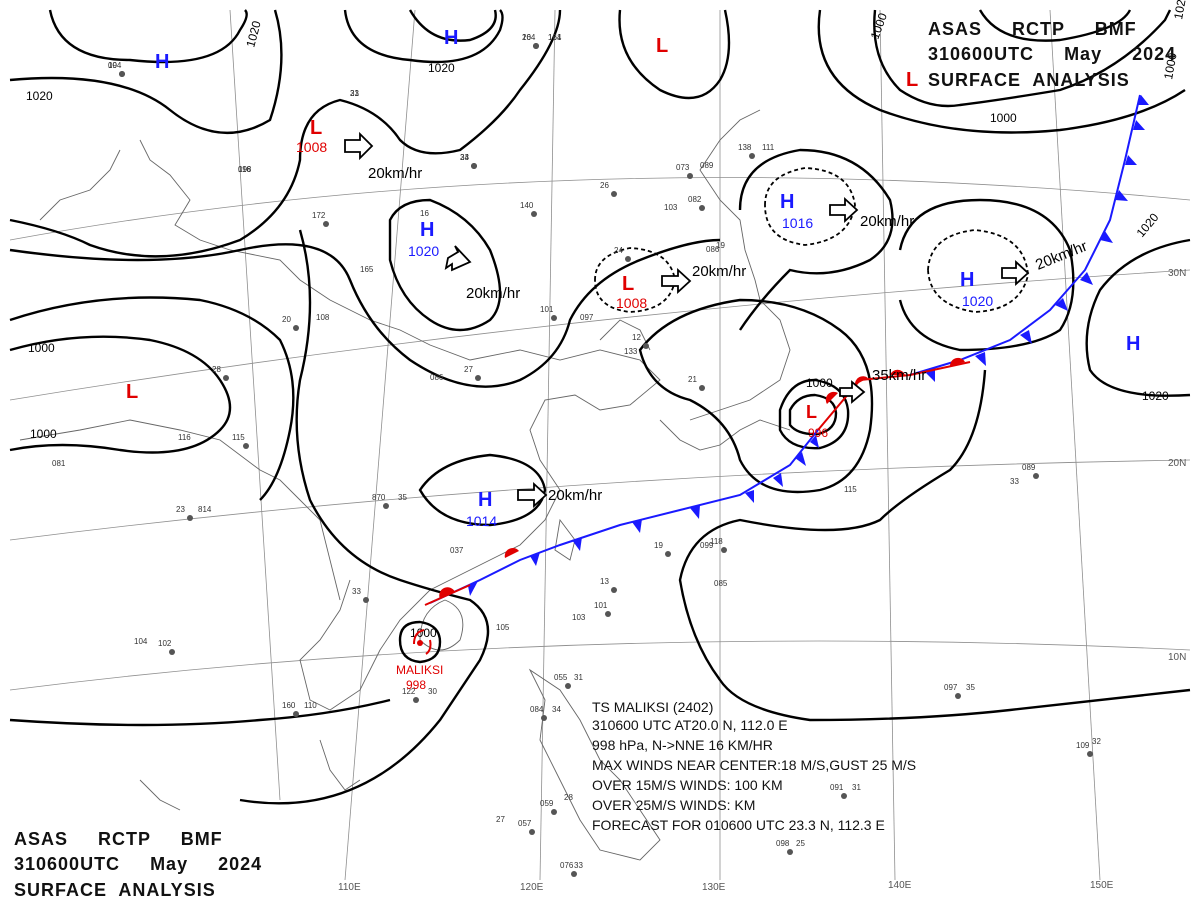  I want to click on station-observation-value: 24, so click(618, 250).